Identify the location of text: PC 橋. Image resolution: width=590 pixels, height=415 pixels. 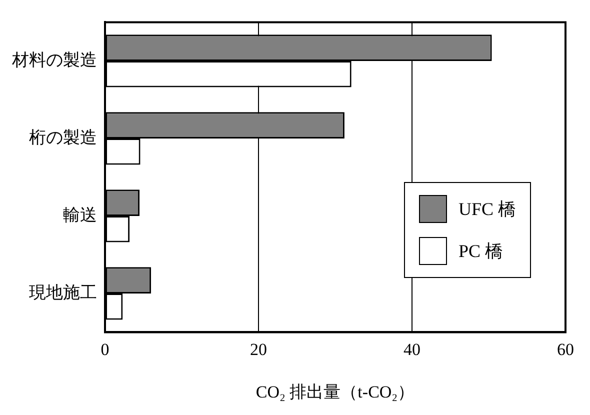
(481, 252).